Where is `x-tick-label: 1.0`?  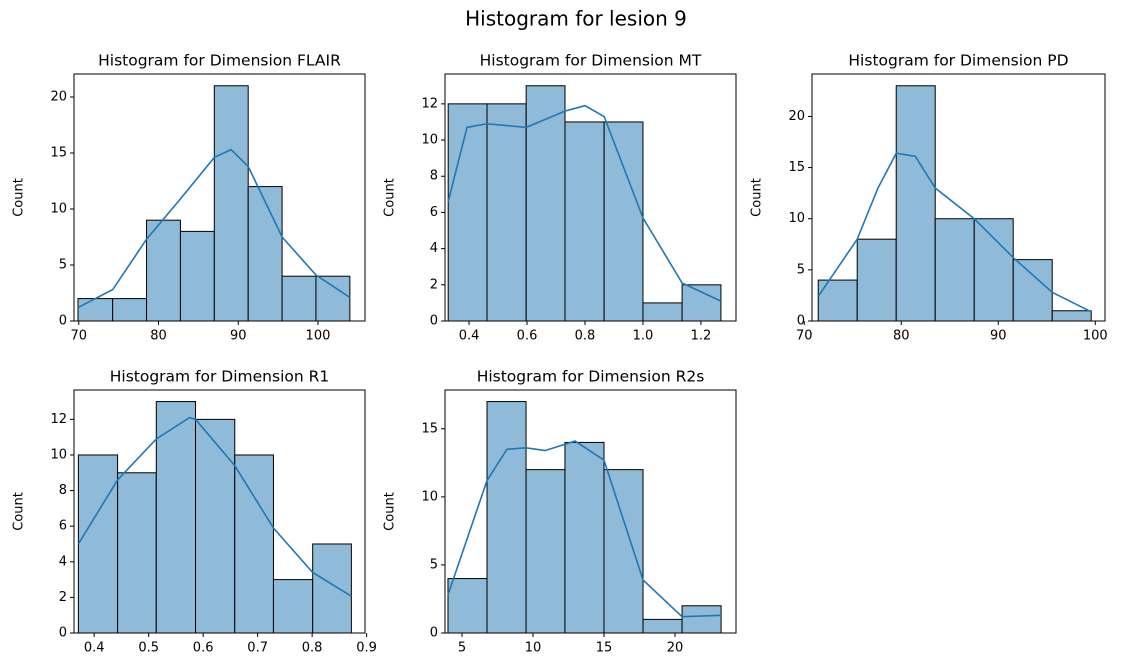 x-tick-label: 1.0 is located at coordinates (643, 336).